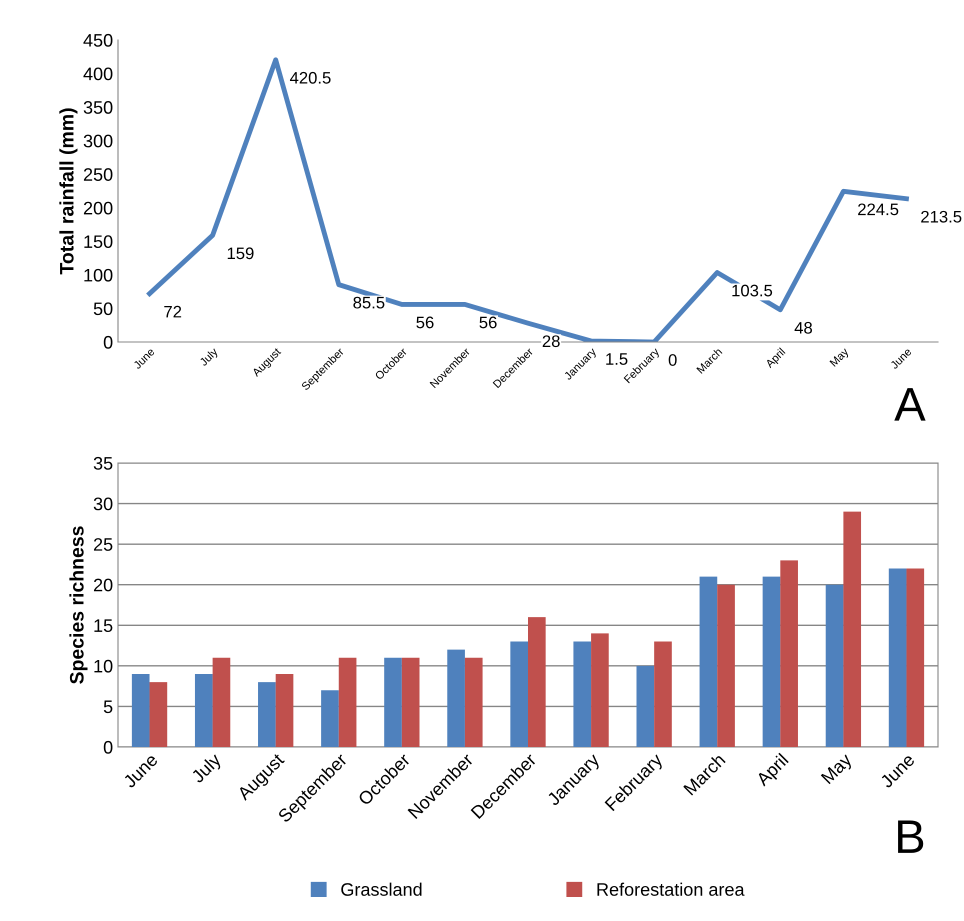 This screenshot has height=921, width=964. What do you see at coordinates (752, 290) in the screenshot?
I see `data-label: 103.5` at bounding box center [752, 290].